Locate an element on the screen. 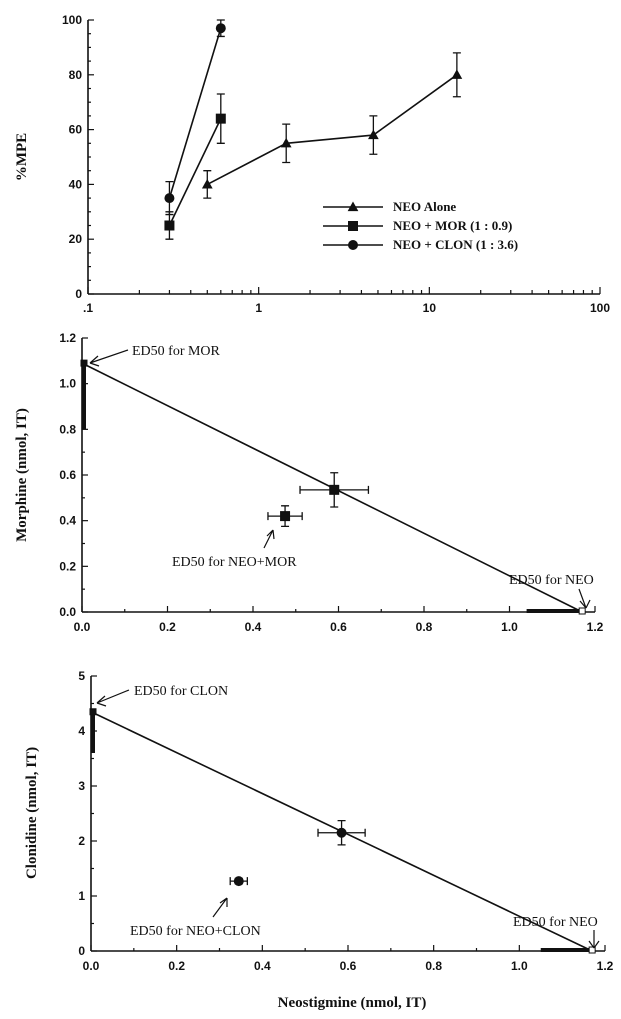  y-tick-label: 0.8 is located at coordinates (67, 429).